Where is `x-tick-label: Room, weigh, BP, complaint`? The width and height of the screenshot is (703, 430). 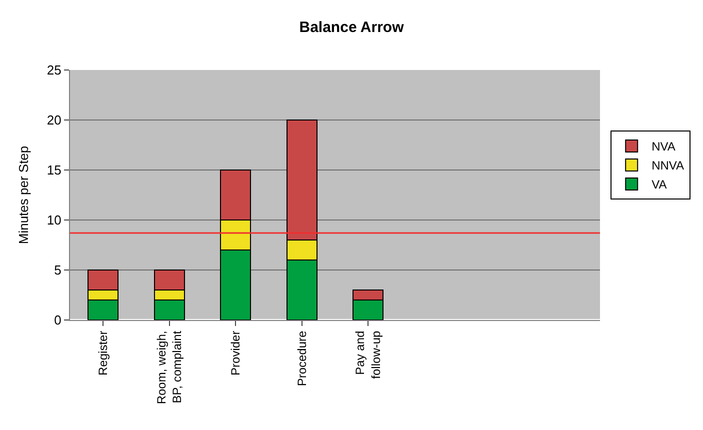
x-tick-label: Room, weigh, BP, complaint is located at coordinates (169, 367).